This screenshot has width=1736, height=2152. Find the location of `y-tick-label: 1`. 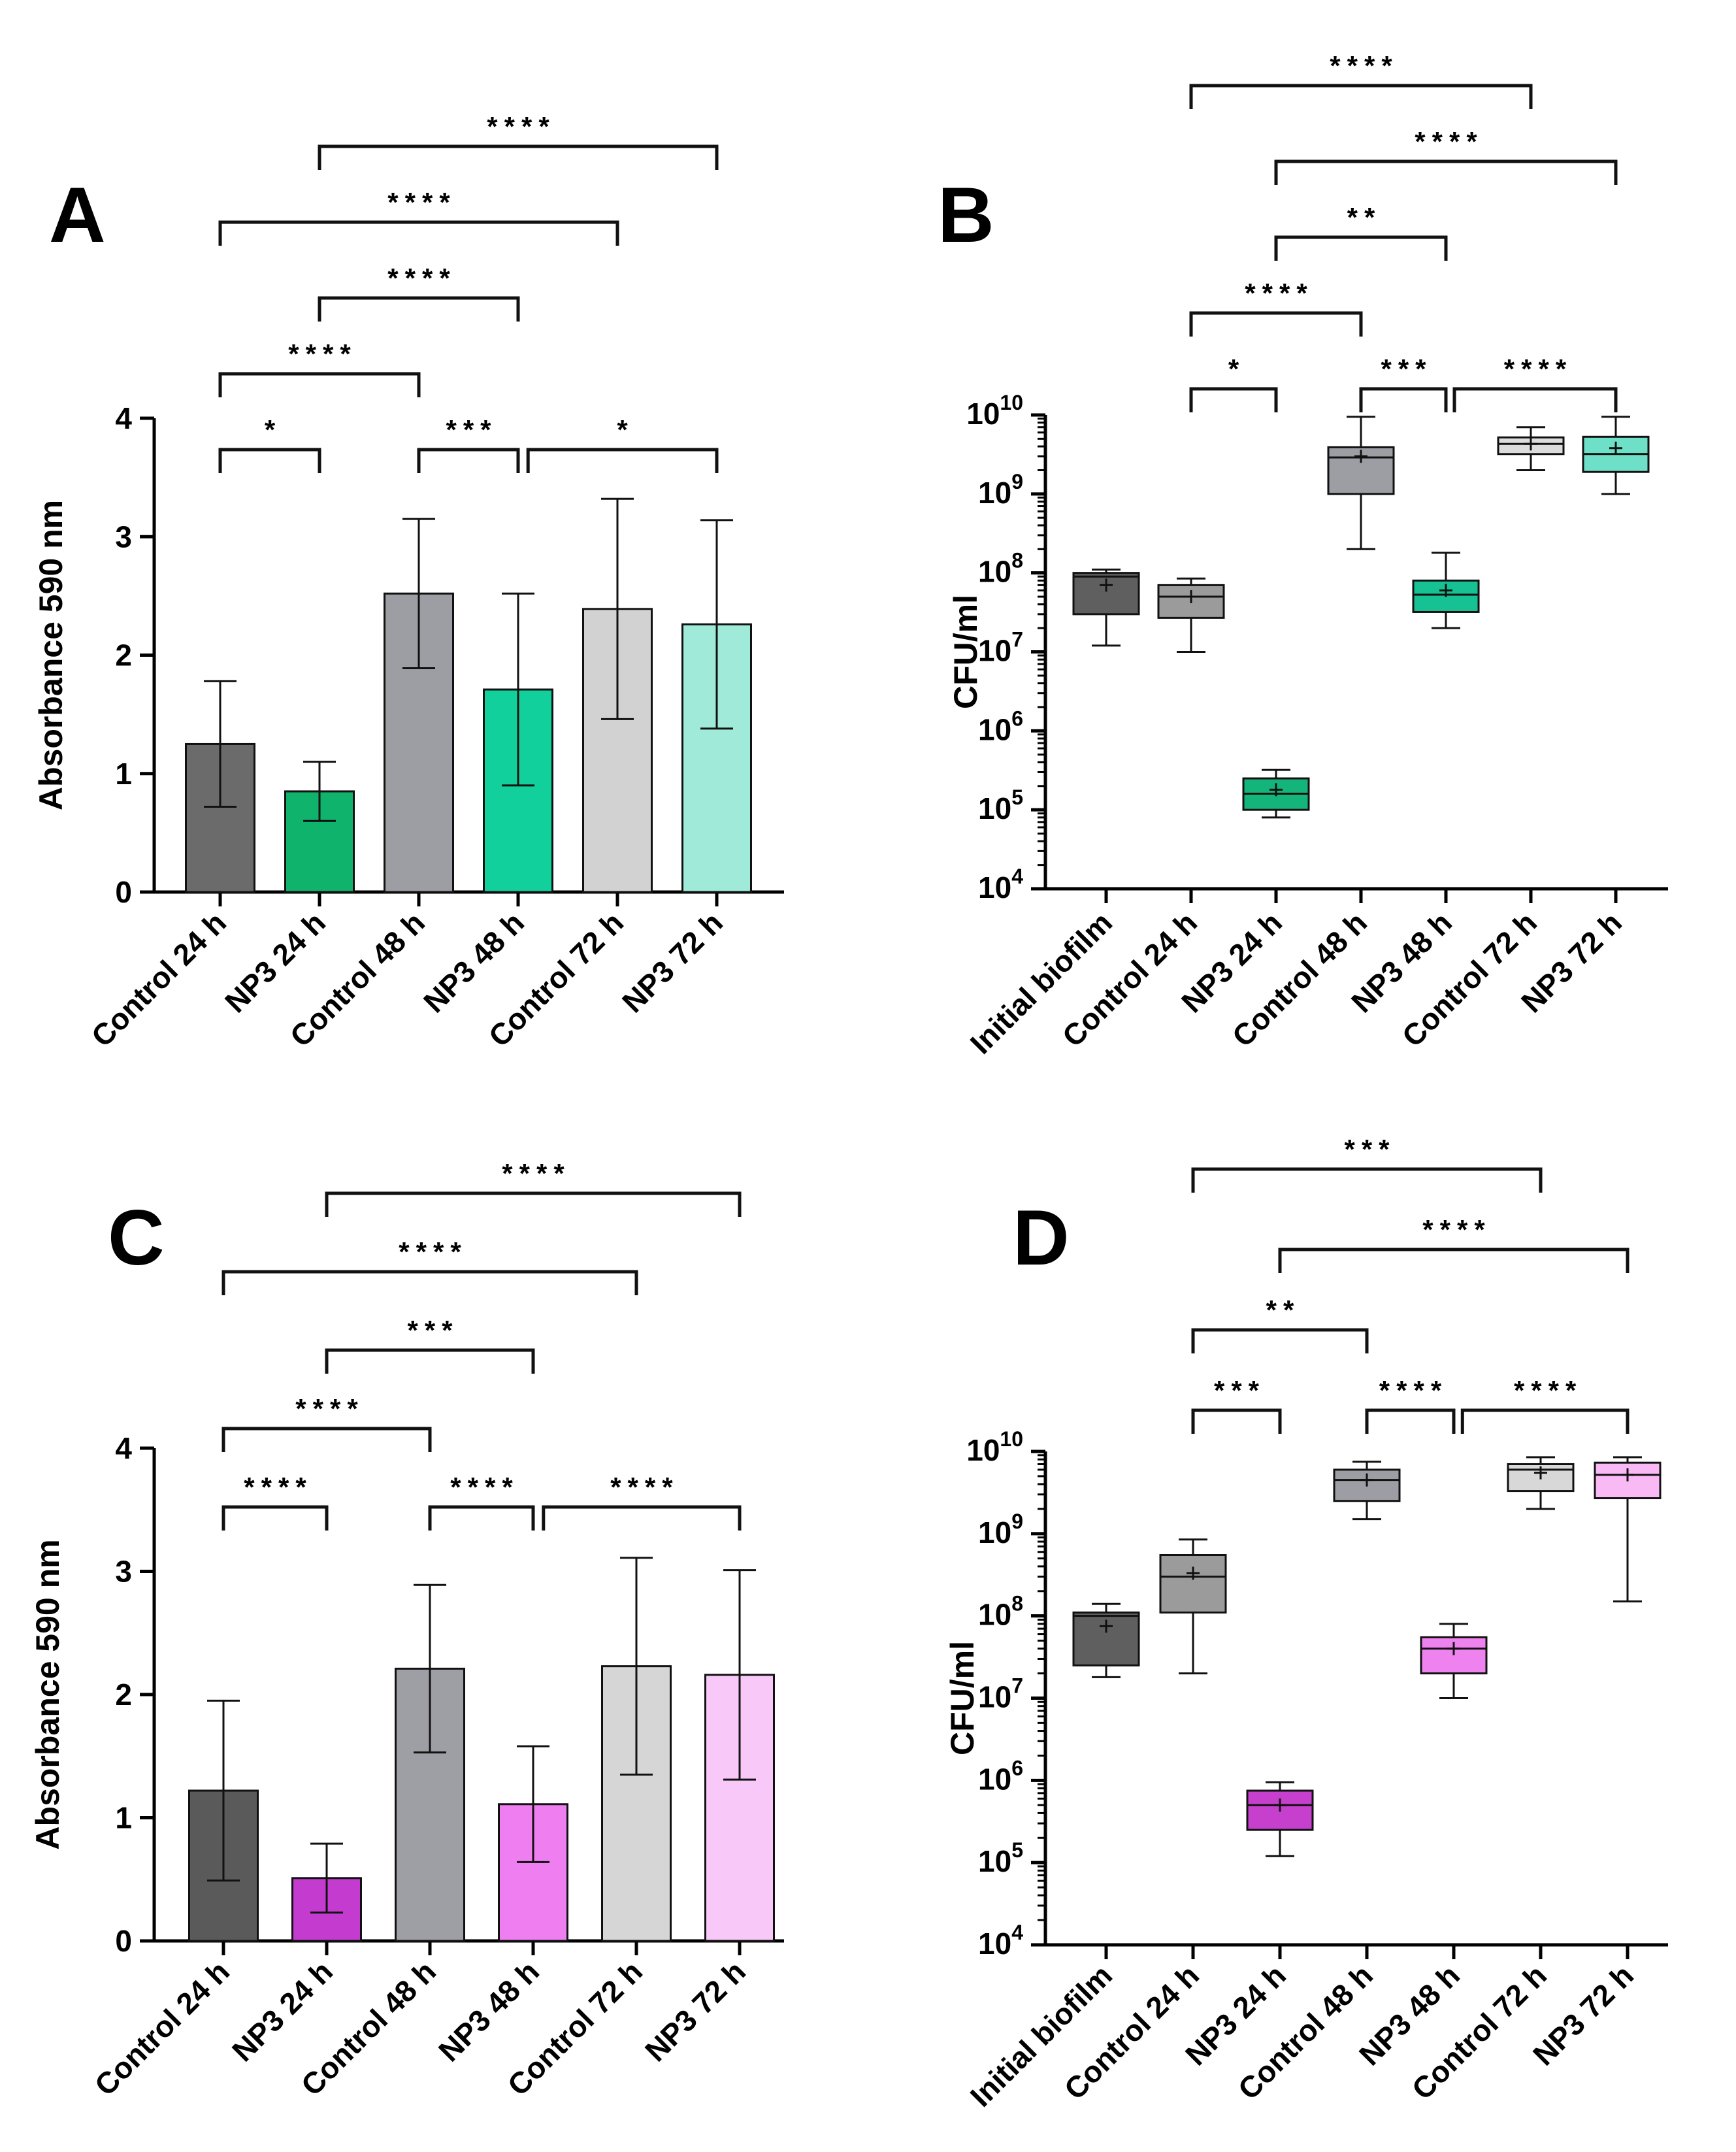

y-tick-label: 1 is located at coordinates (123, 774).